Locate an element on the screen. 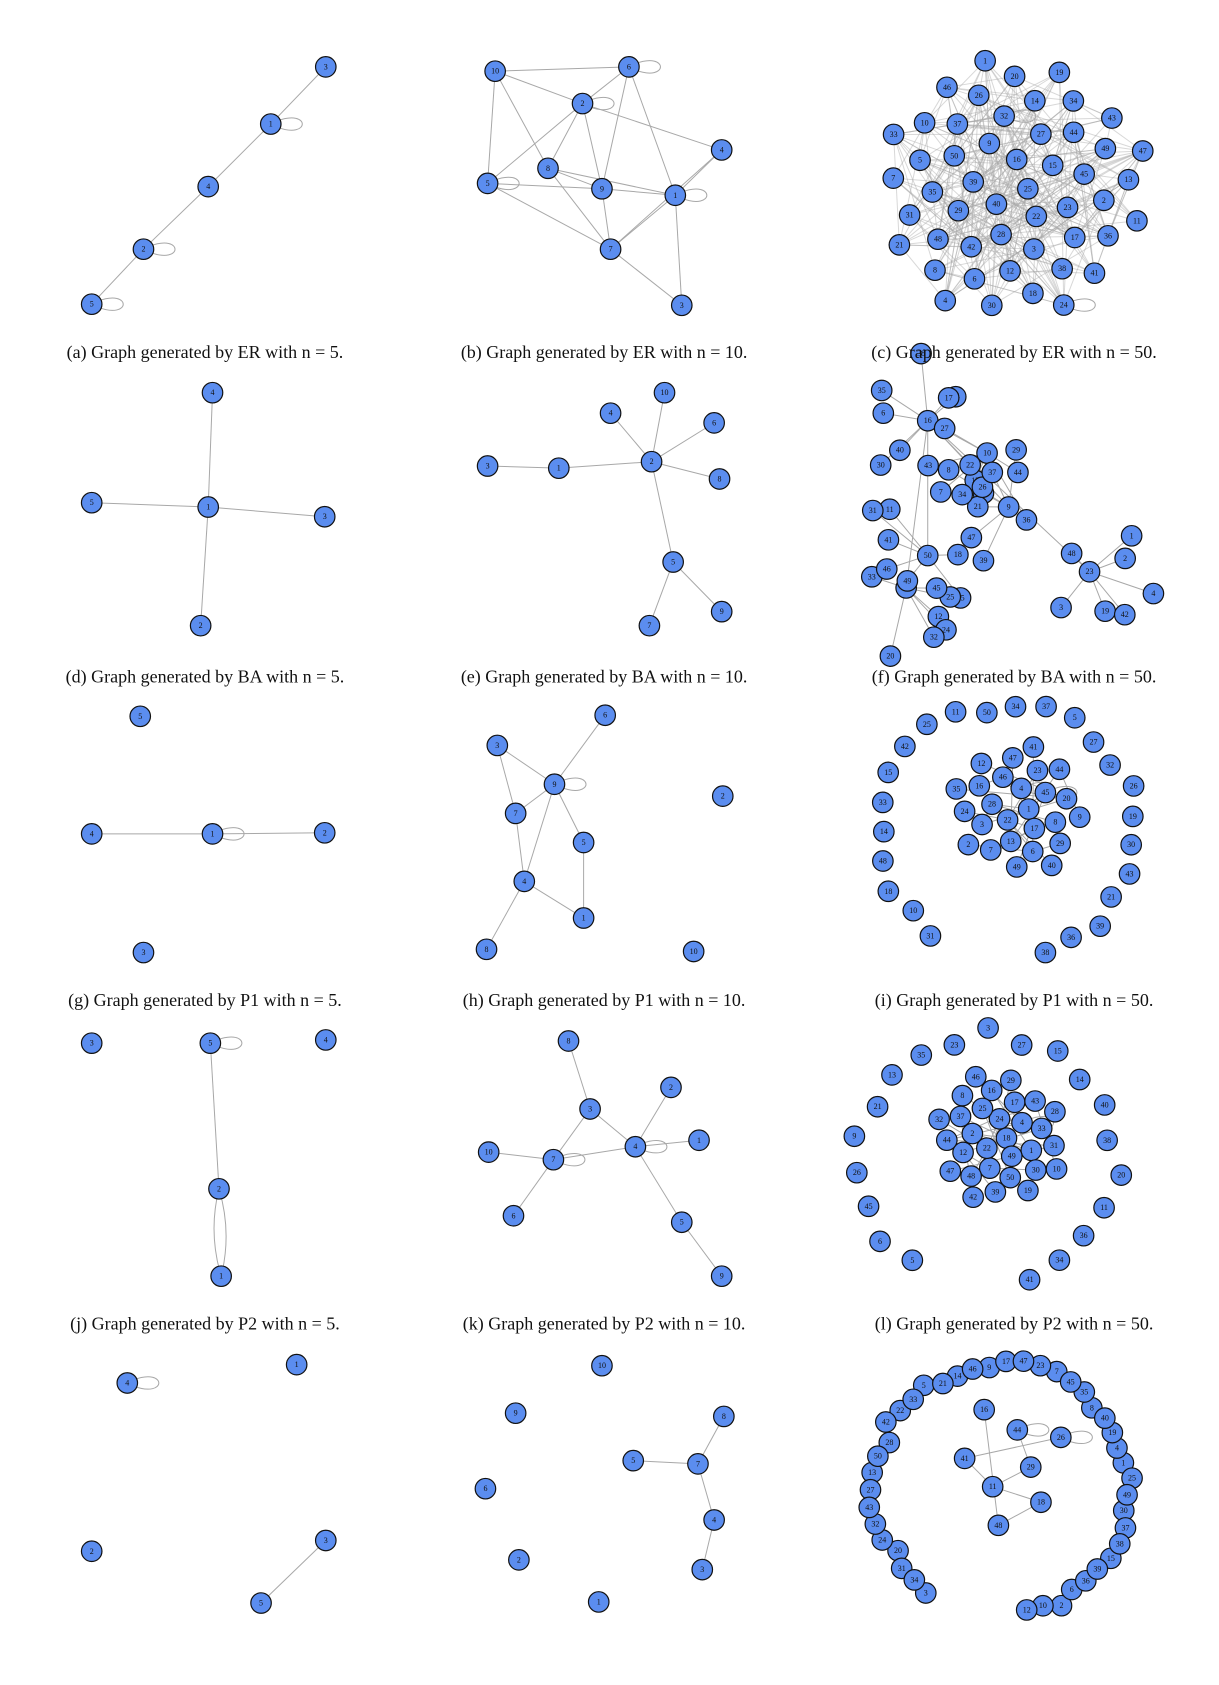  node-label: 22 is located at coordinates (987, 1148).